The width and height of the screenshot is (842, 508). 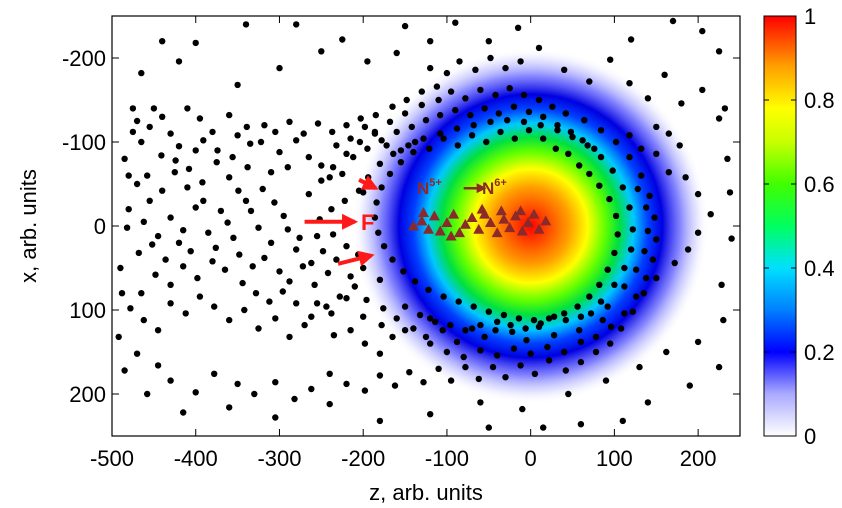 I want to click on x-axis-label: z, arb. units, so click(x=426, y=492).